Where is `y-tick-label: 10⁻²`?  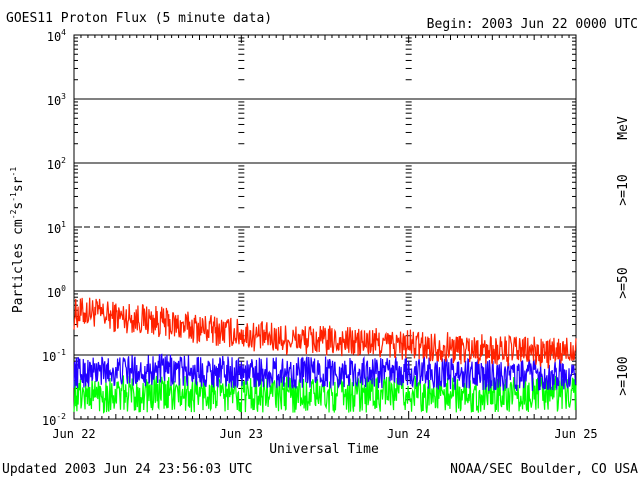
y-tick-label: 10⁻² is located at coordinates (54, 420).